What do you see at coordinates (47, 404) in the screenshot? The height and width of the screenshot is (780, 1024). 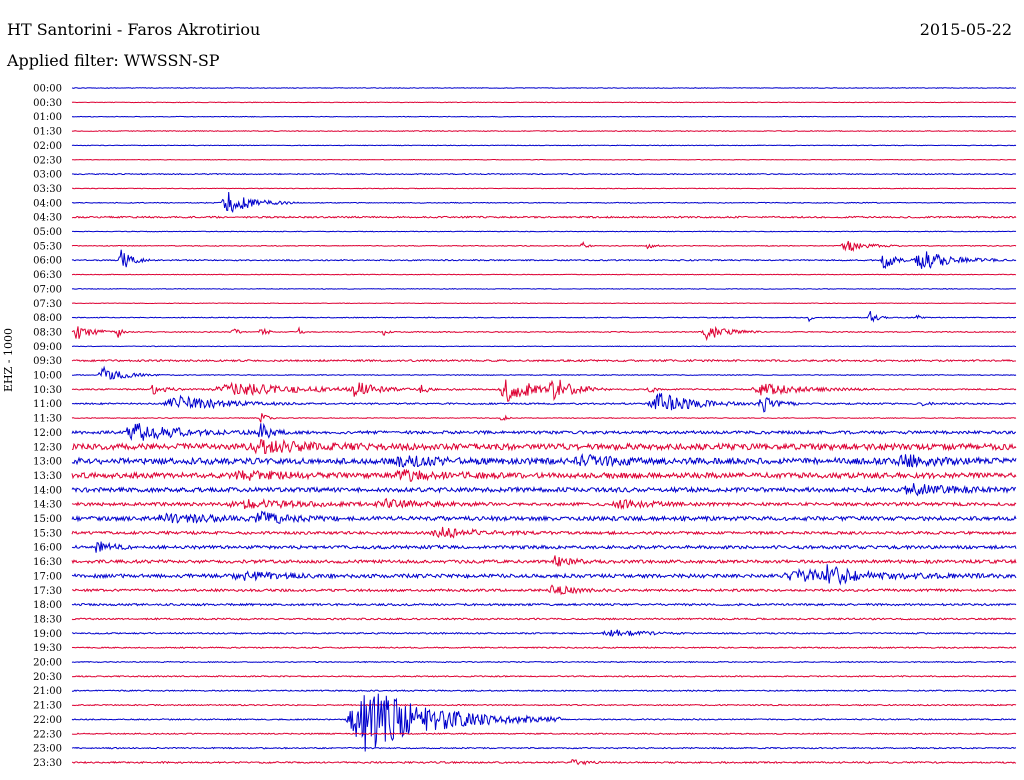 I see `time-tick-label: 11:00` at bounding box center [47, 404].